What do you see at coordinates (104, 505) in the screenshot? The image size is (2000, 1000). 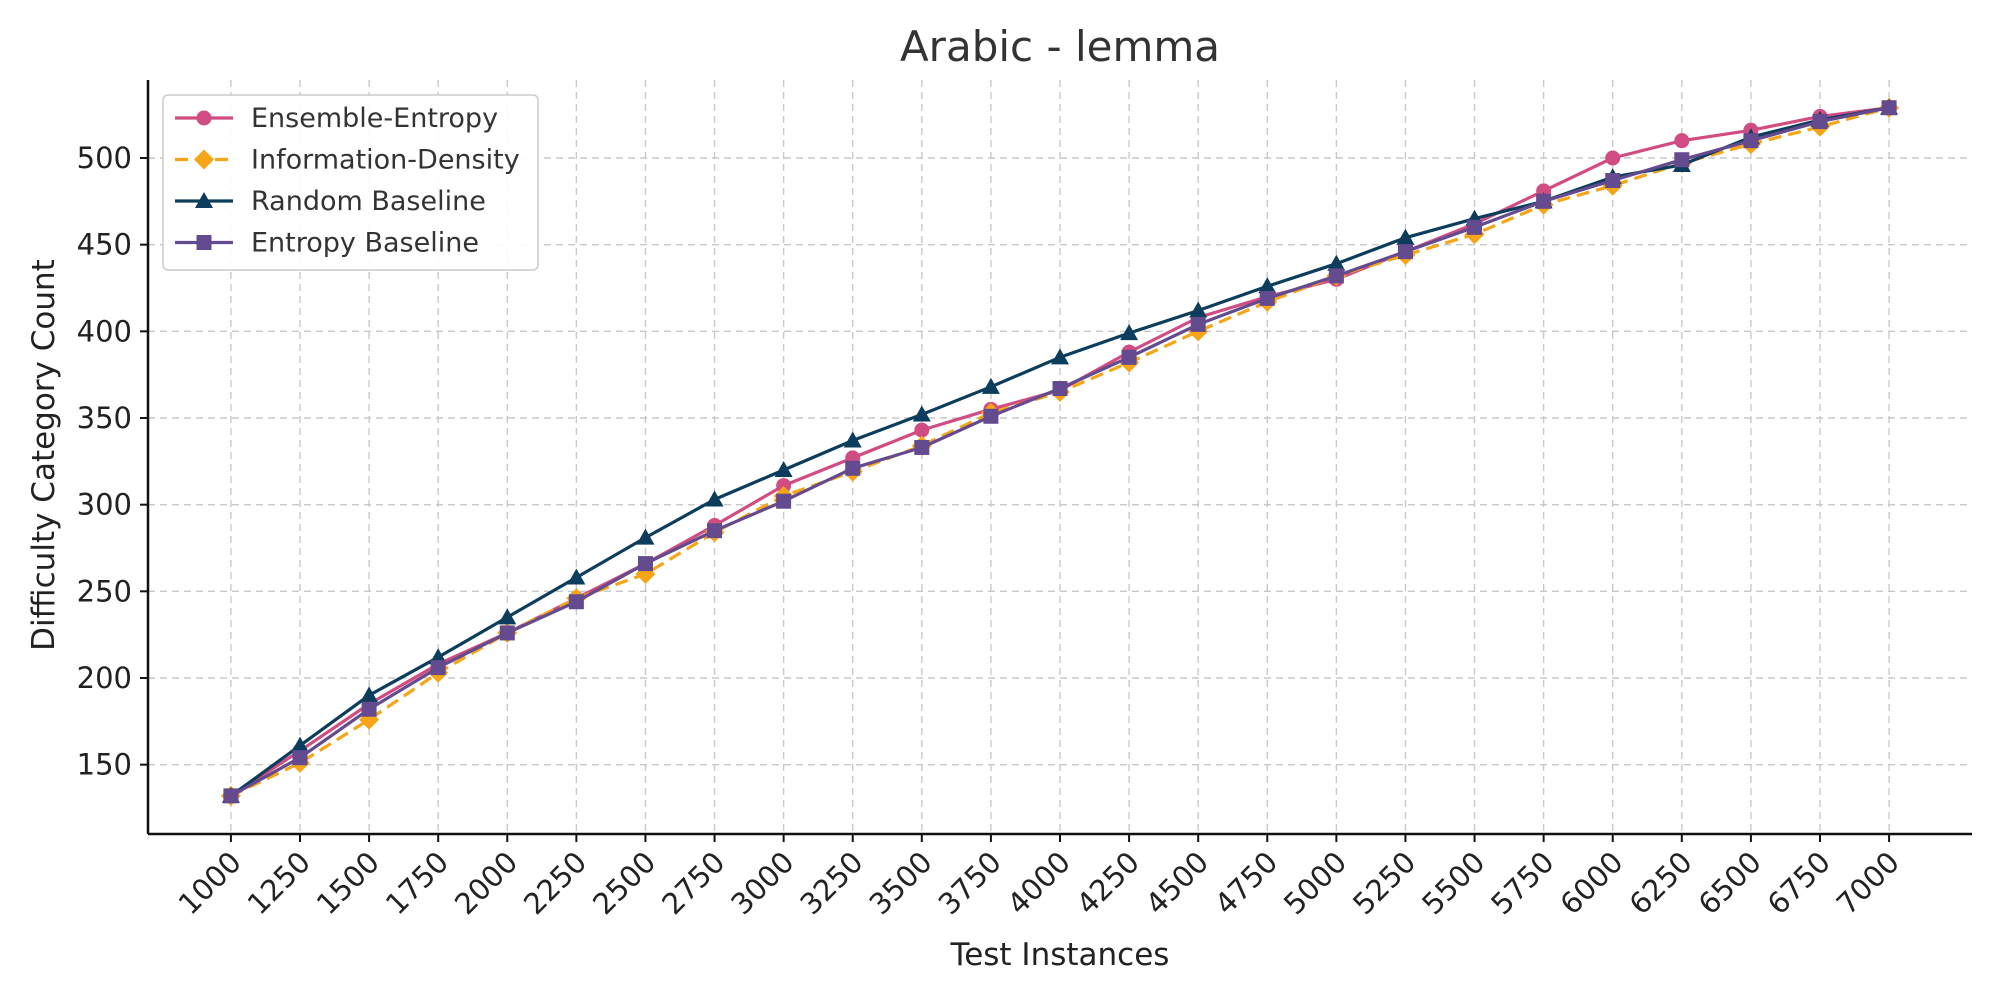 I see `y-tick-label: 300` at bounding box center [104, 505].